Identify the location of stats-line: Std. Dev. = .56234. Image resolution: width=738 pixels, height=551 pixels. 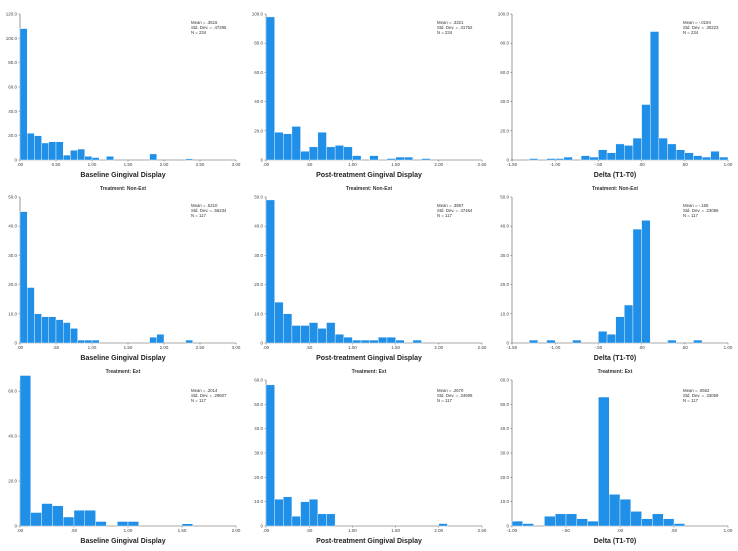
(209, 210).